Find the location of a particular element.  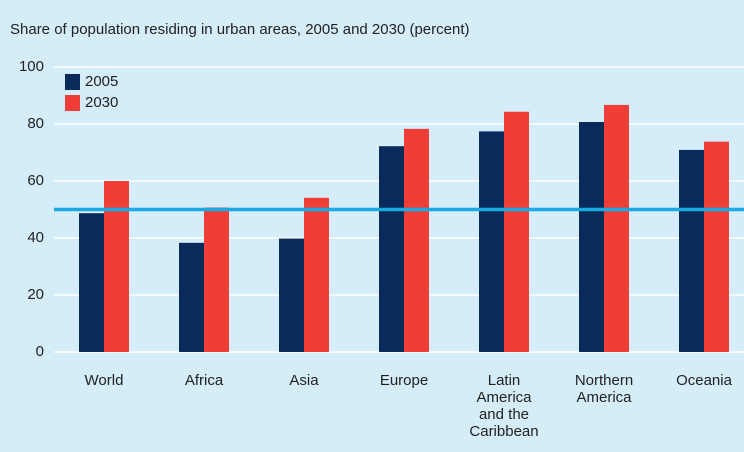

x-tick-label: Europe is located at coordinates (404, 380).